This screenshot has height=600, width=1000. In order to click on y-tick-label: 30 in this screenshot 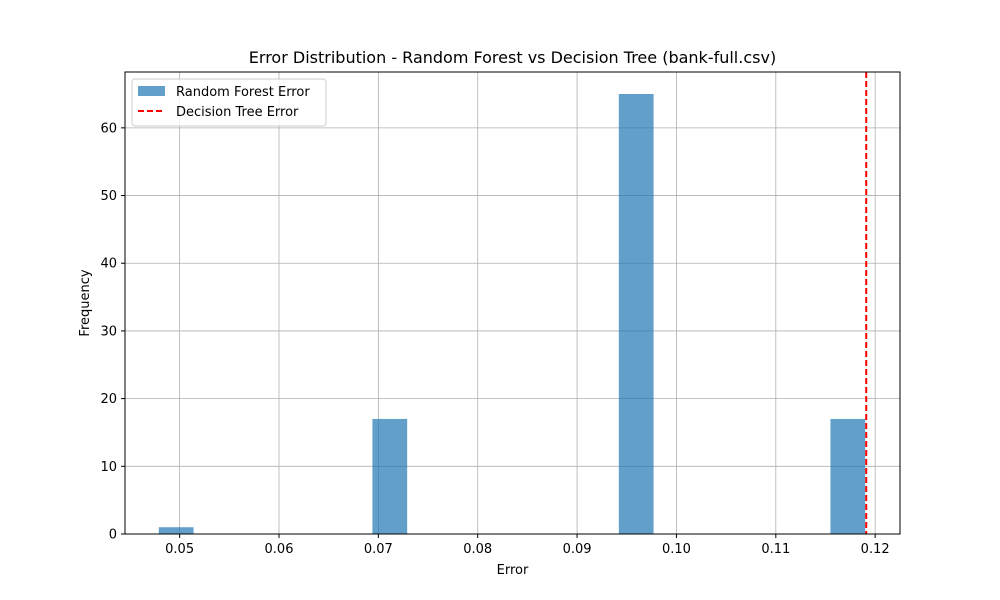, I will do `click(108, 331)`.